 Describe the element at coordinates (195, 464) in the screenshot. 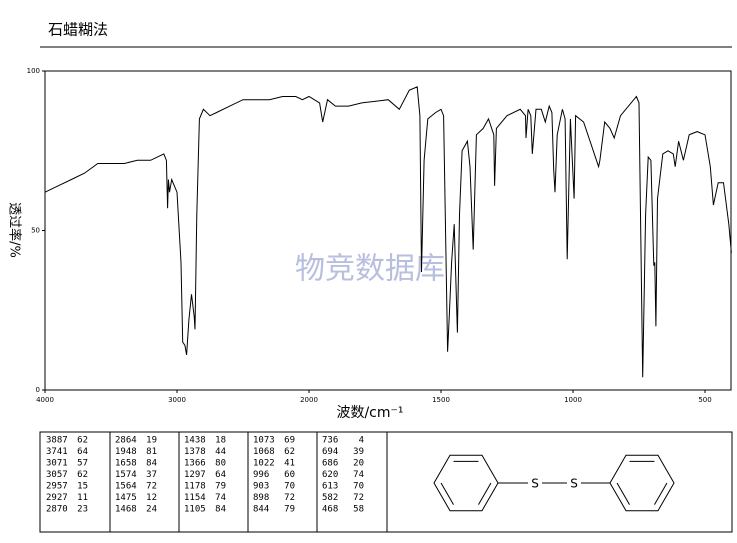

I see `peak-wavenumber: 1366` at that location.